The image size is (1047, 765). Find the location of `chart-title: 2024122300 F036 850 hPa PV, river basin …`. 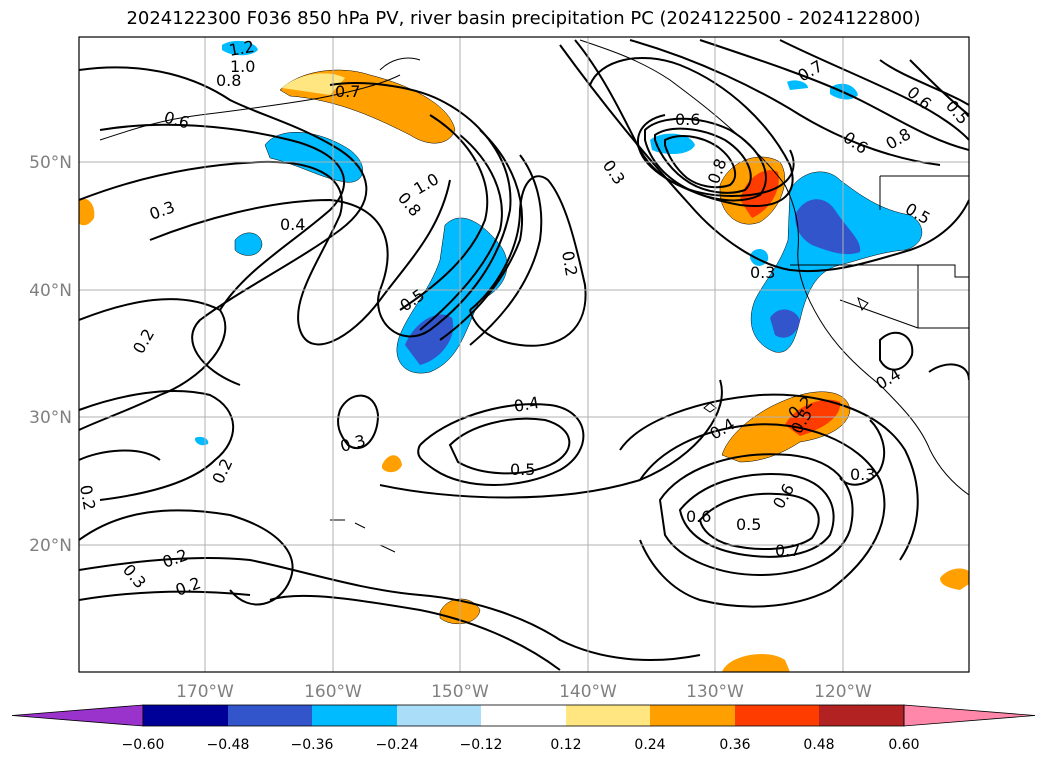

chart-title: 2024122300 F036 850 hPa PV, river basin … is located at coordinates (523, 18).